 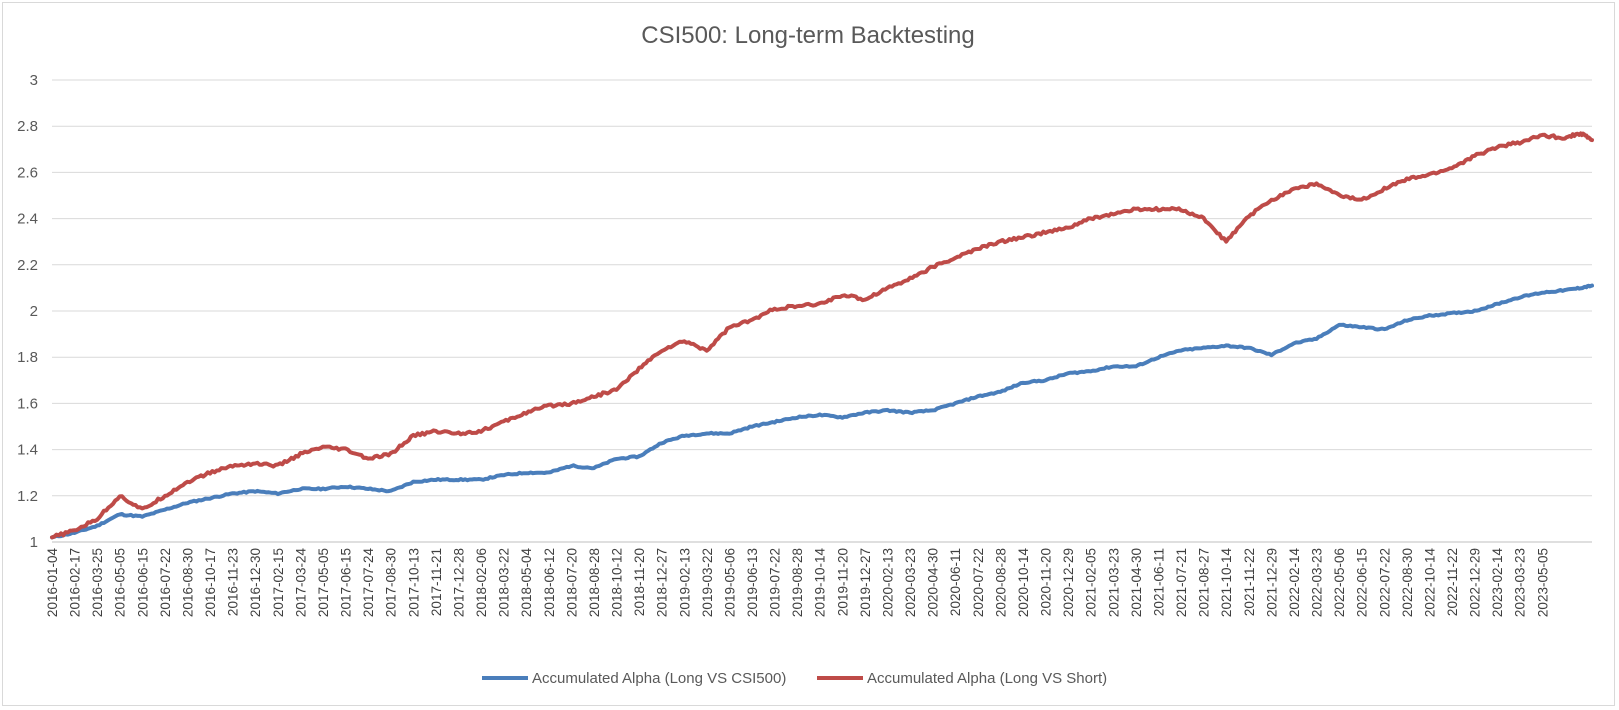 What do you see at coordinates (436, 582) in the screenshot?
I see `x-tick-label: 2017-11-21` at bounding box center [436, 582].